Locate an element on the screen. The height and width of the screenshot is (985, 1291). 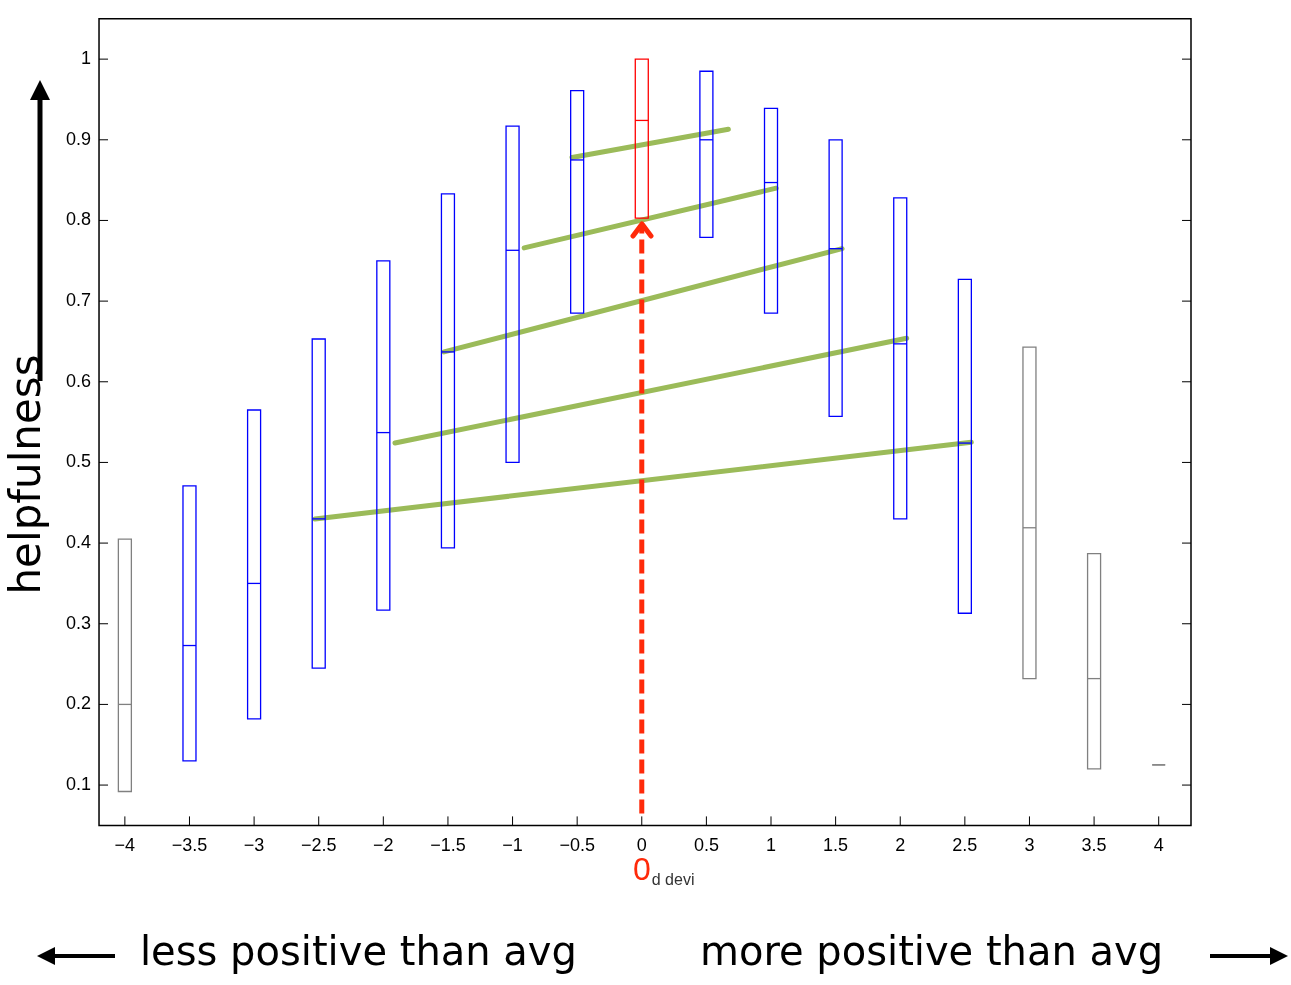
x-tick-label: 0.5 is located at coordinates (706, 845).